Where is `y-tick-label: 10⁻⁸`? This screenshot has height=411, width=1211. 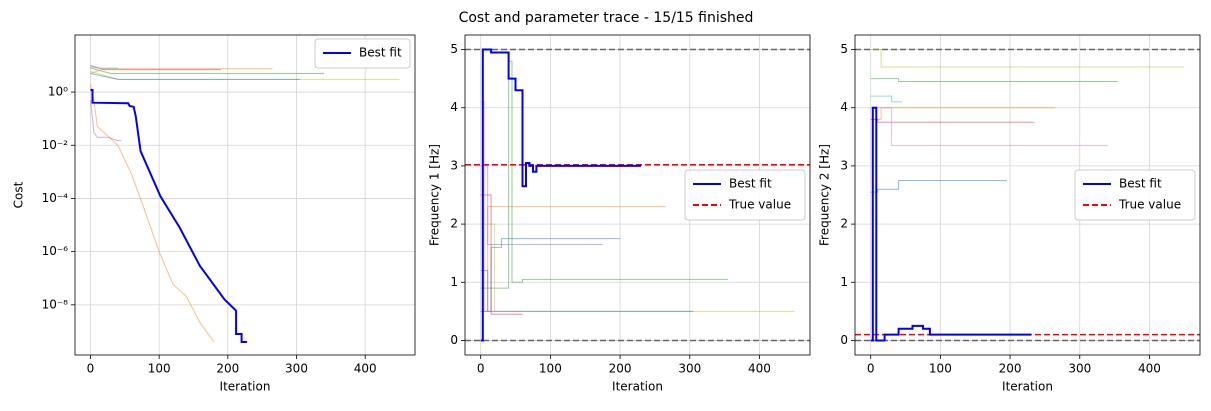
y-tick-label: 10⁻⁸ is located at coordinates (55, 304).